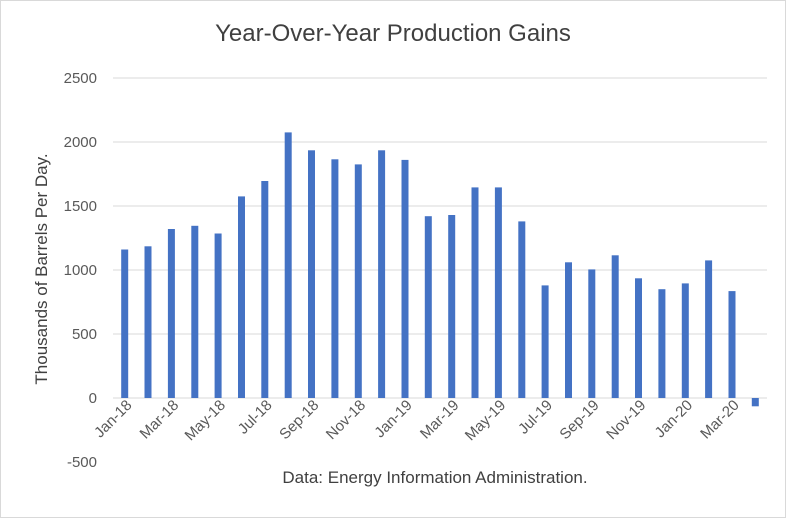  Describe the element at coordinates (160, 420) in the screenshot. I see `x-tick-label: Mar-18` at that location.